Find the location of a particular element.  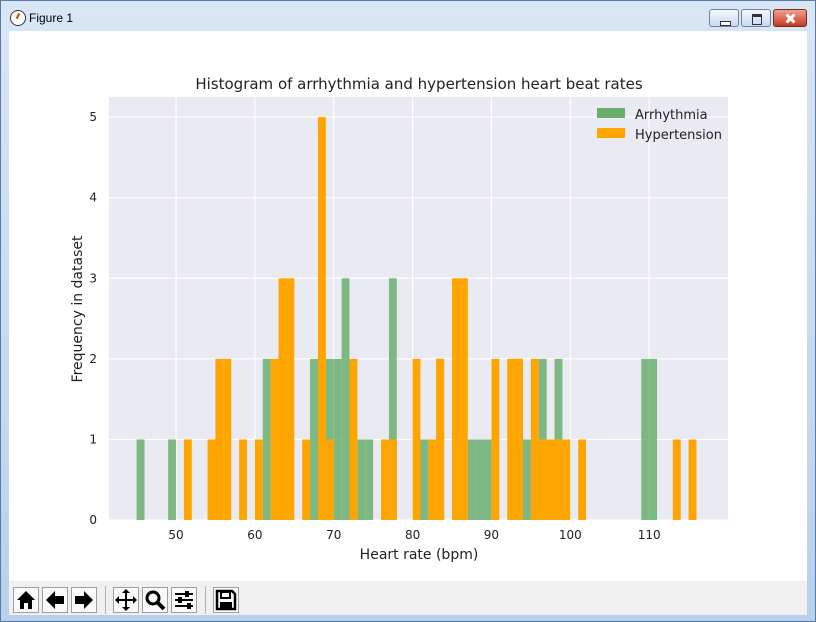

back-button is located at coordinates (55, 600).